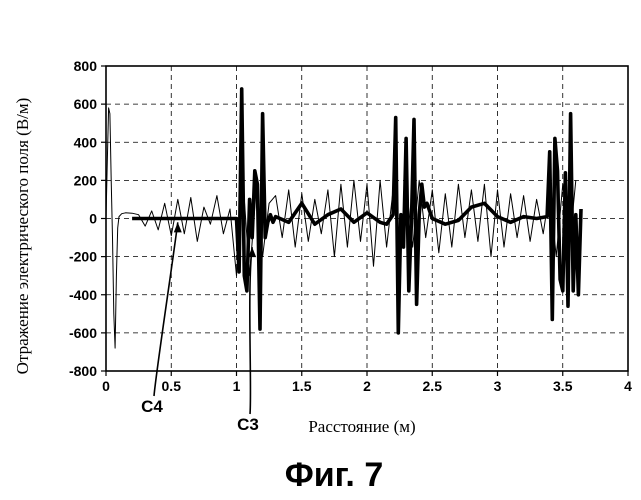 This screenshot has width=641, height=500. What do you see at coordinates (83, 257) in the screenshot?
I see `y-tick-label: -200` at bounding box center [83, 257].